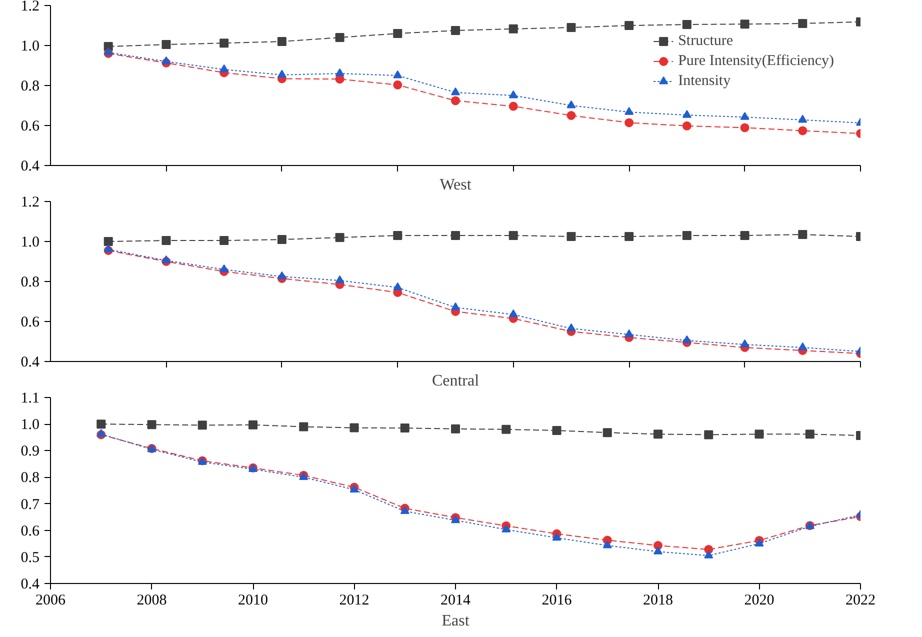 Image resolution: width=922 pixels, height=637 pixels. I want to click on x-axis-title: West, so click(456, 185).